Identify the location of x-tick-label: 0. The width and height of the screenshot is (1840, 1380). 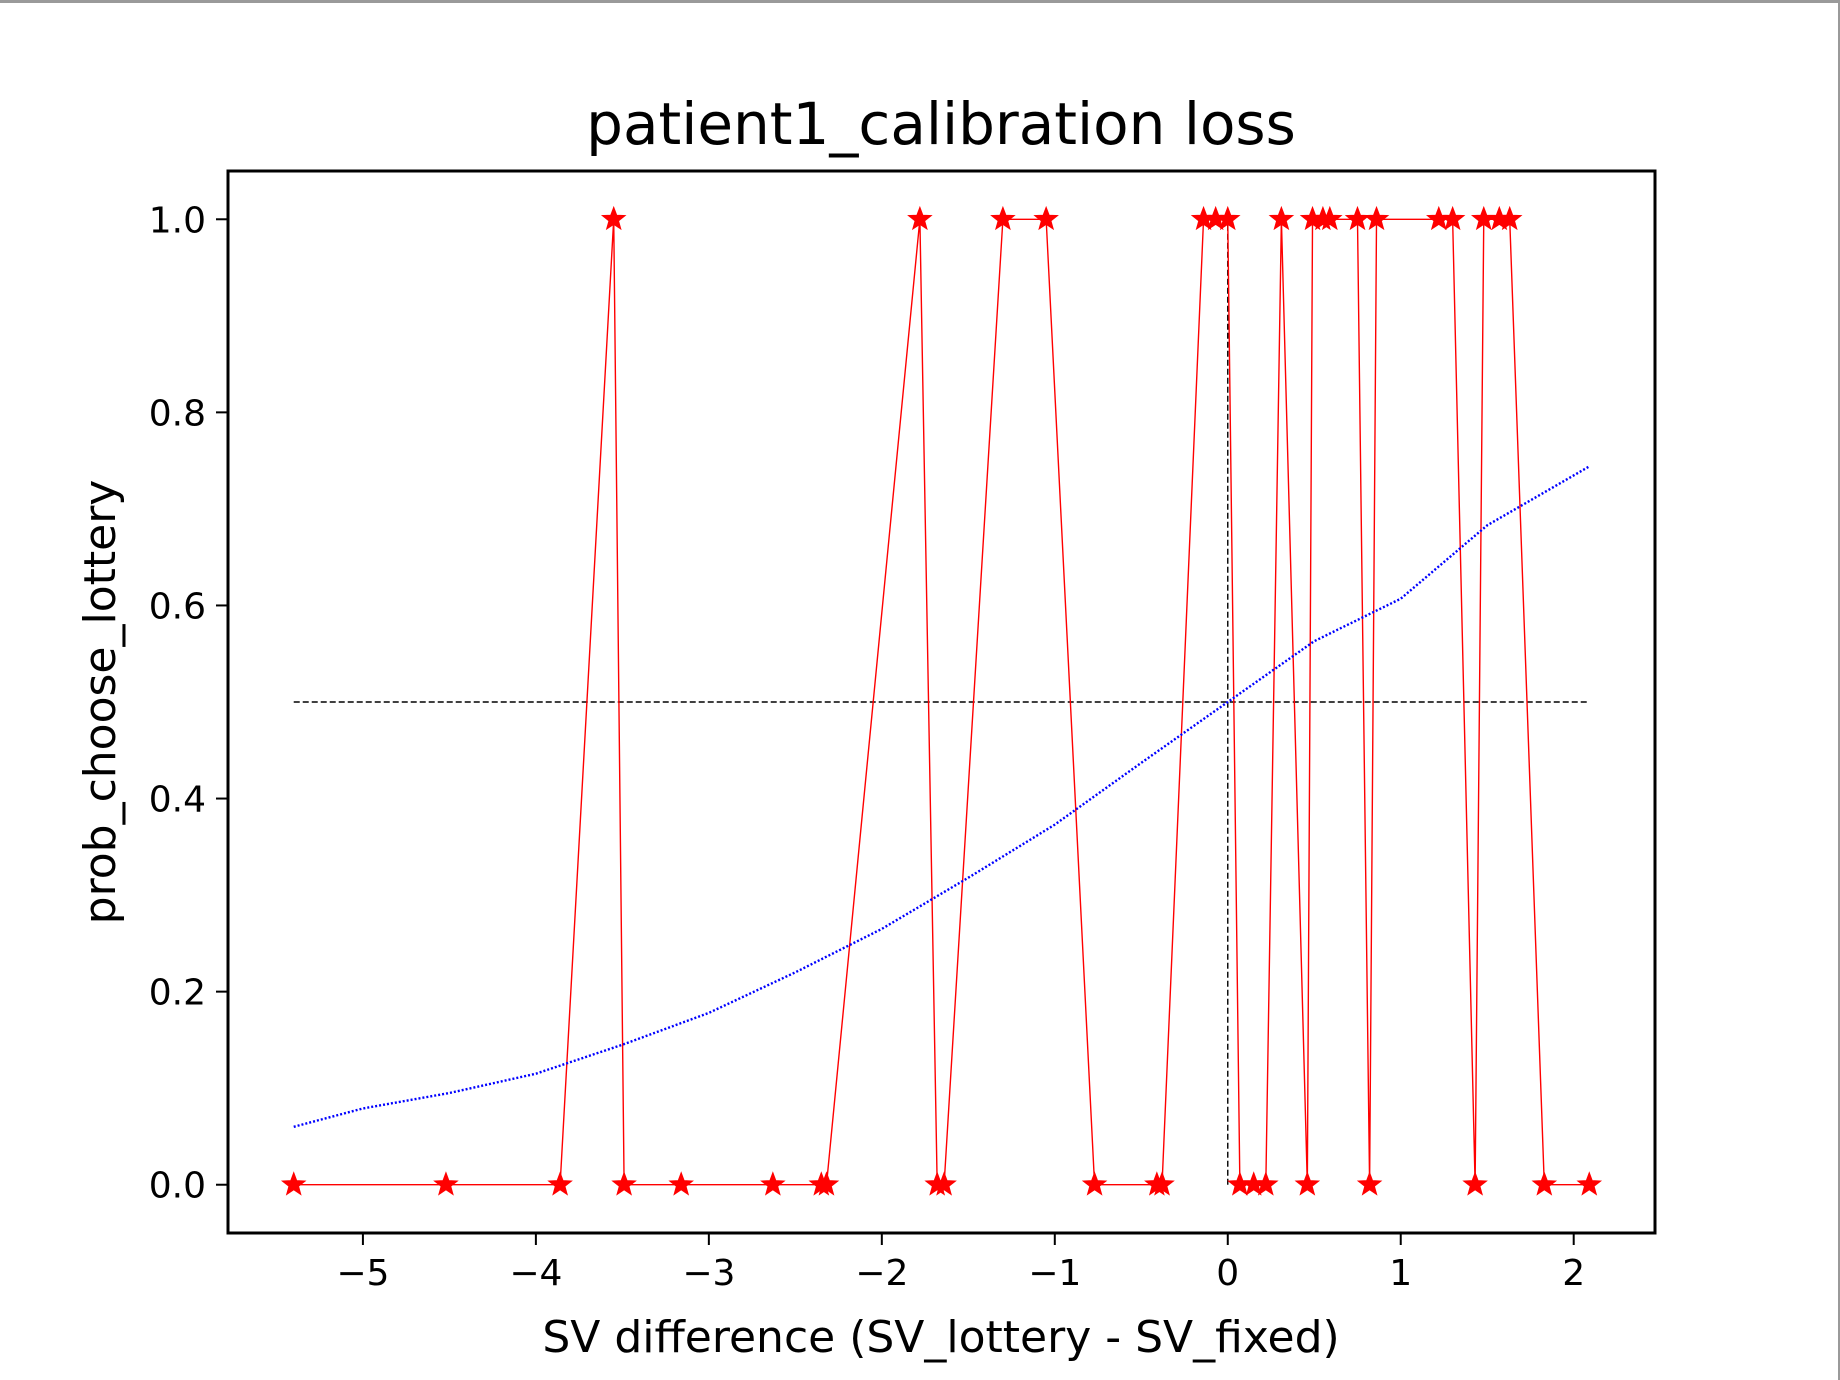
(1227, 1273).